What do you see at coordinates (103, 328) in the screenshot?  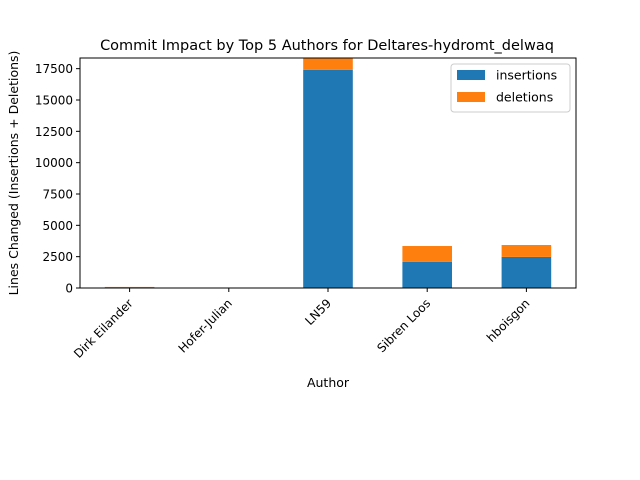 I see `x-tick-label: Dirk Eilander` at bounding box center [103, 328].